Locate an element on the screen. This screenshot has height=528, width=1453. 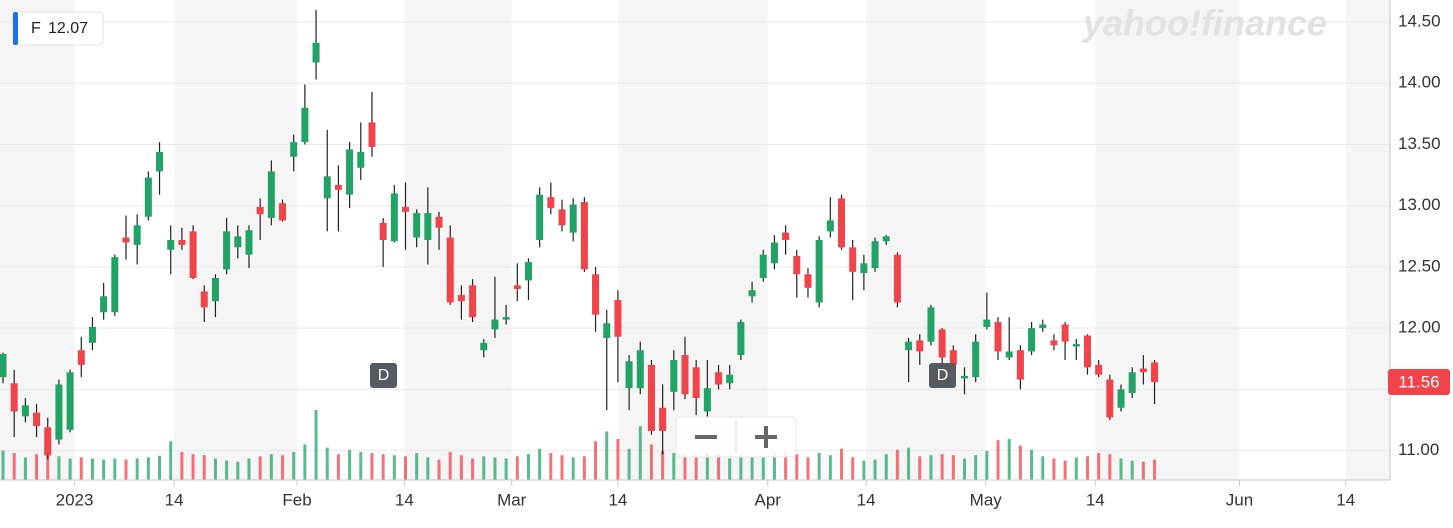
symbol: F is located at coordinates (36, 28).